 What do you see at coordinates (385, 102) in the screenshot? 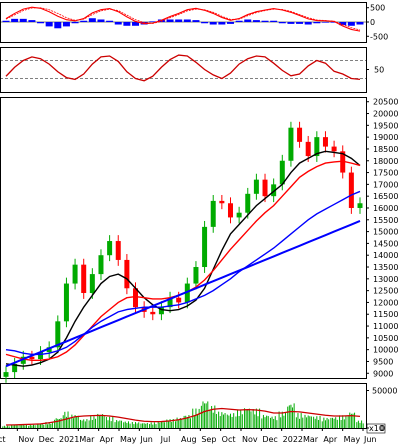
I see `price-y-tick-label: 20500` at bounding box center [385, 102].